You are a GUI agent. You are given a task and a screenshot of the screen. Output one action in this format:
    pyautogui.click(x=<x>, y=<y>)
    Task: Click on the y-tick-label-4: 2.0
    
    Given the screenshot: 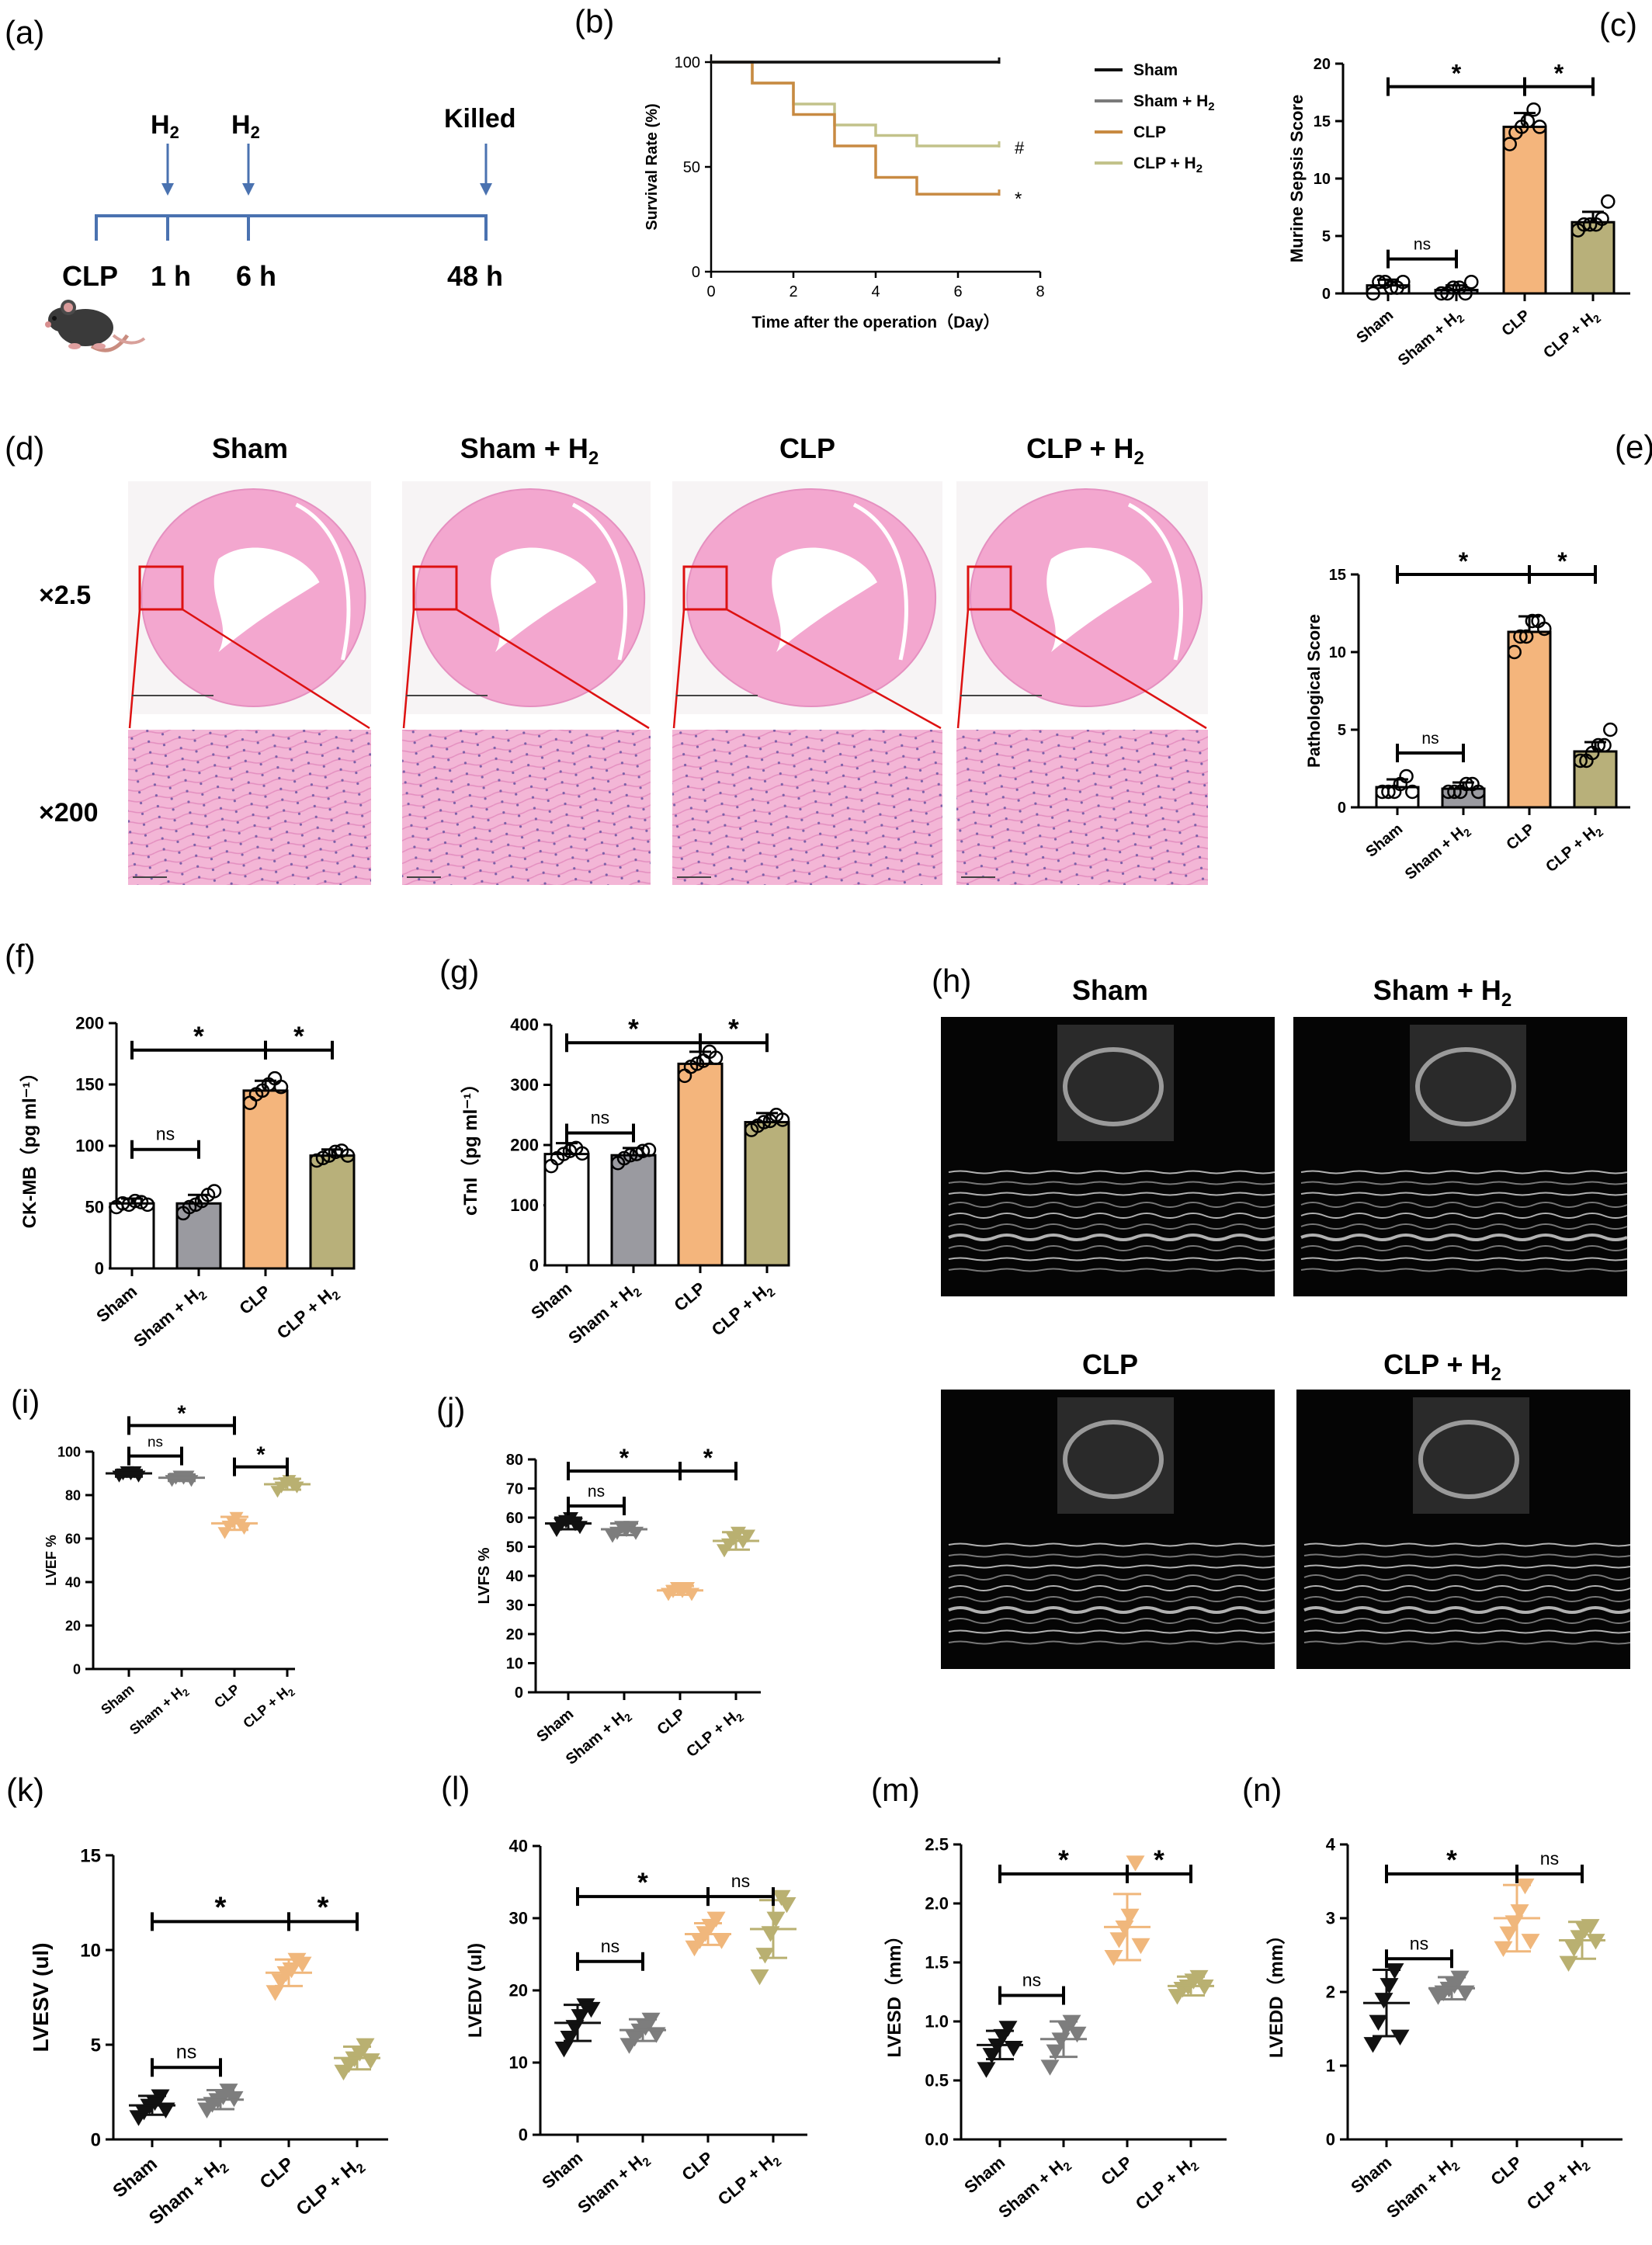 What is the action you would take?
    pyautogui.click(x=937, y=1904)
    